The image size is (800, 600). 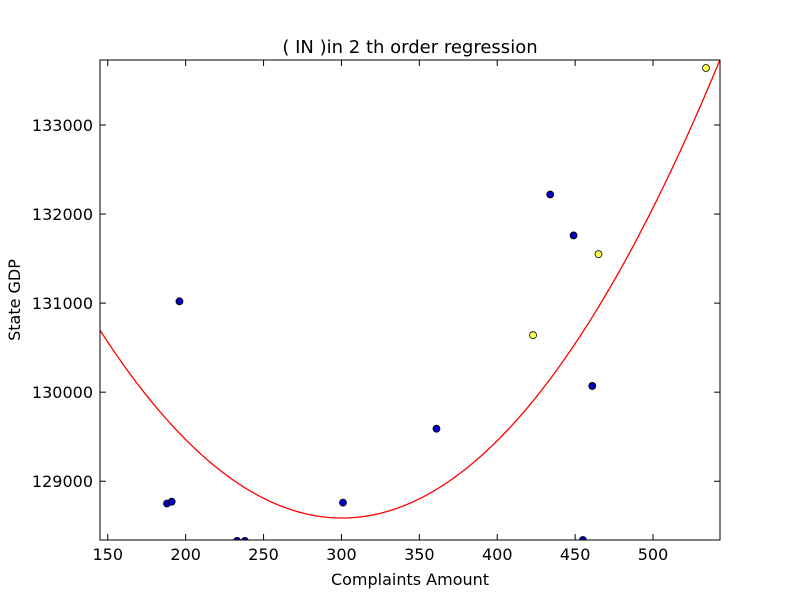 I want to click on y-axis-title: State GDP, so click(x=14, y=300).